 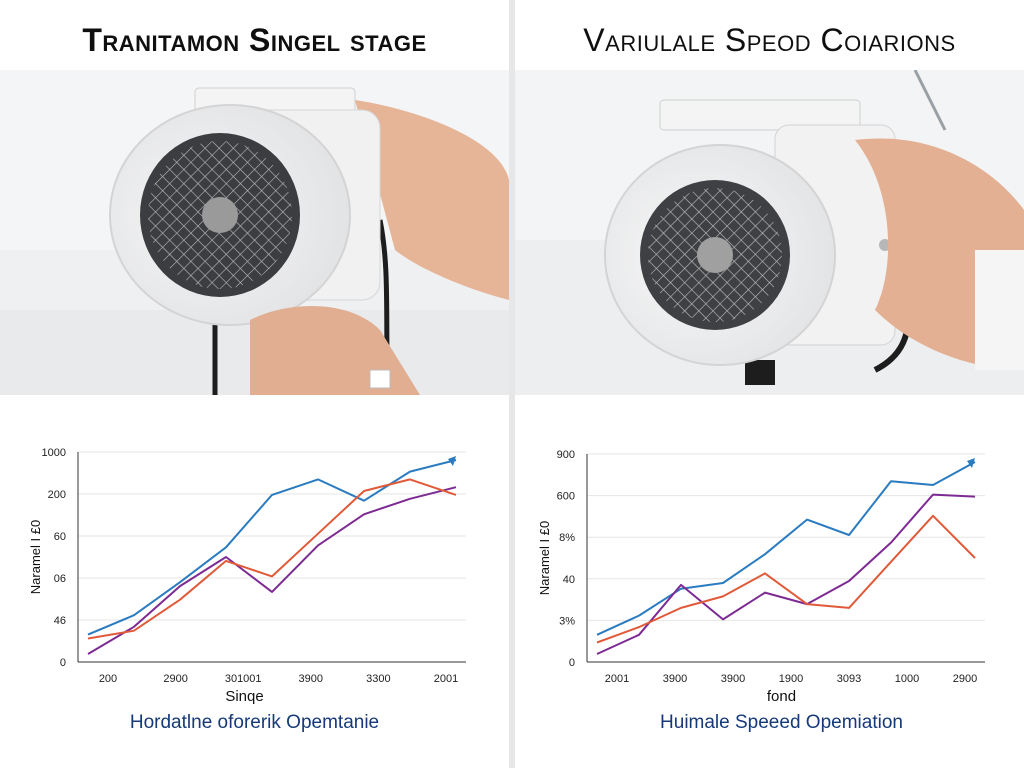 I want to click on right-chart-x-tick-label: 2900, so click(x=965, y=679).